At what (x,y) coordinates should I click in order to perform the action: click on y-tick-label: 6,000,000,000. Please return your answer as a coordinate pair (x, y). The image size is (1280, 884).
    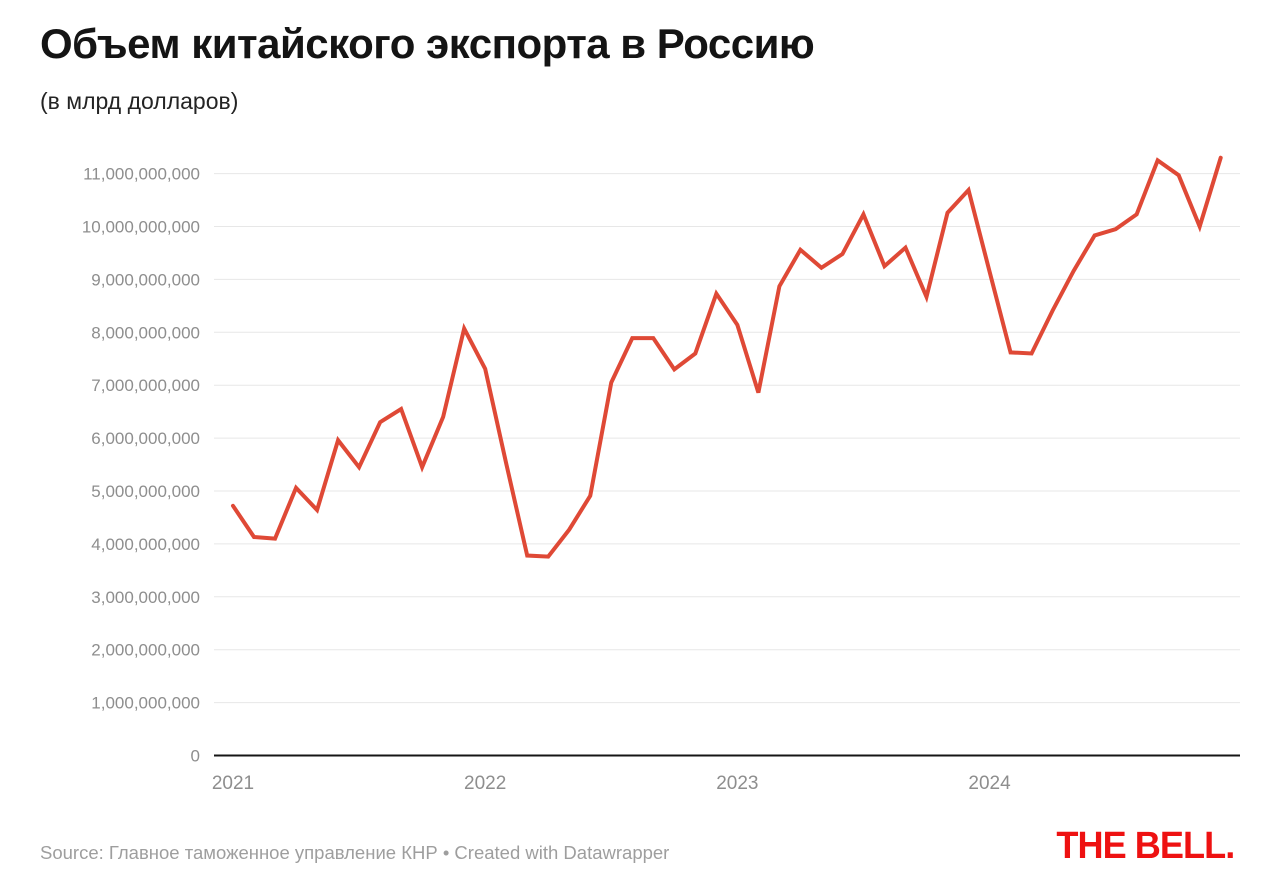
    Looking at the image, I should click on (145, 438).